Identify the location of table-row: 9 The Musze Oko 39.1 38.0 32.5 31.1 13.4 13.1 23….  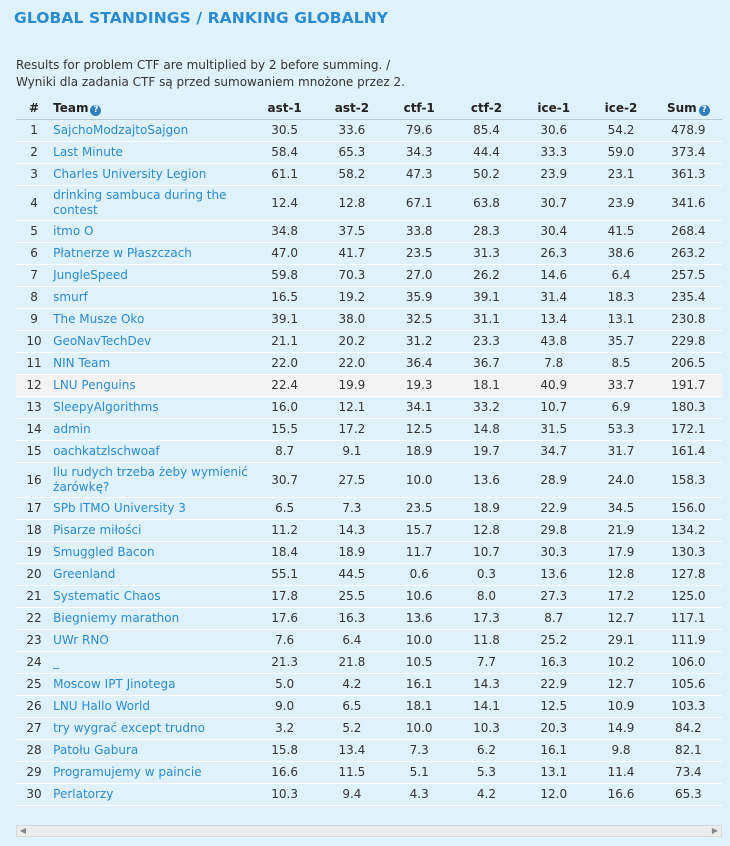
(369, 319).